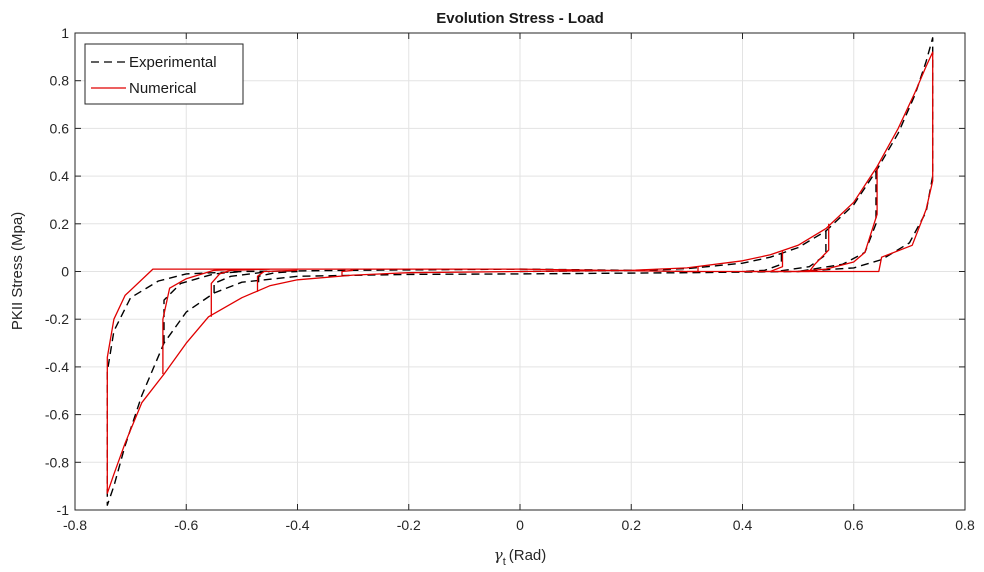  I want to click on x-axis-label-subscript: t, so click(504, 562).